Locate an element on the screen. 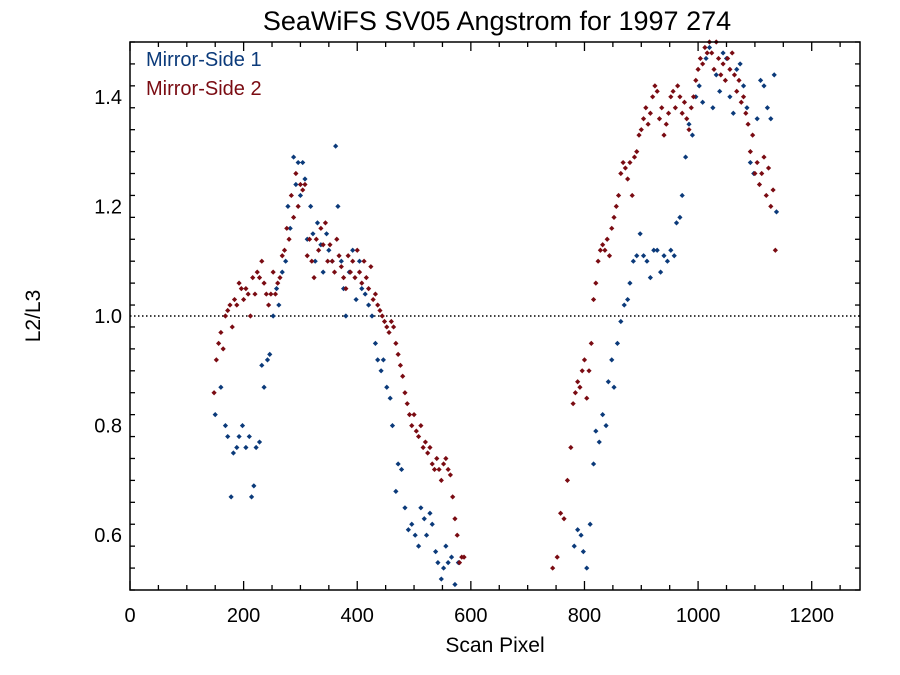 The image size is (900, 675). y-tick-label: 1.0 is located at coordinates (108, 317).